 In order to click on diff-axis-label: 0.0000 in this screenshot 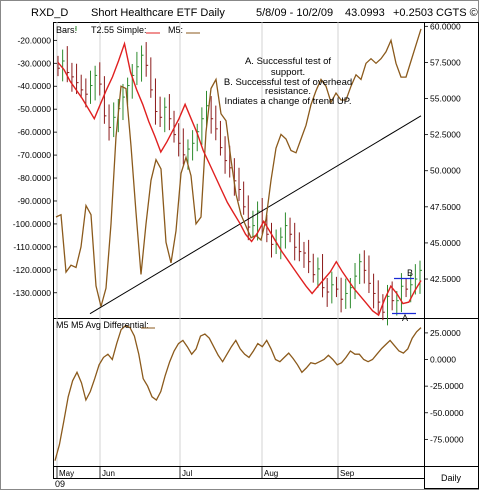, I will do `click(443, 360)`.